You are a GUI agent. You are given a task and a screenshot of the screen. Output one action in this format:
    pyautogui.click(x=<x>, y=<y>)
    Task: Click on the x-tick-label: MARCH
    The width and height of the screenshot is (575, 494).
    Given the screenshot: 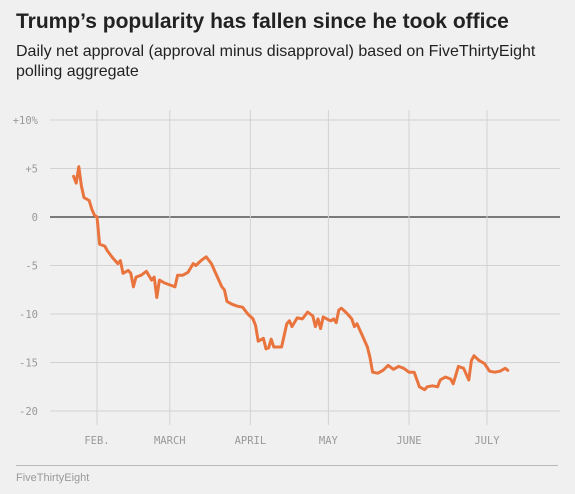 What is the action you would take?
    pyautogui.click(x=170, y=441)
    